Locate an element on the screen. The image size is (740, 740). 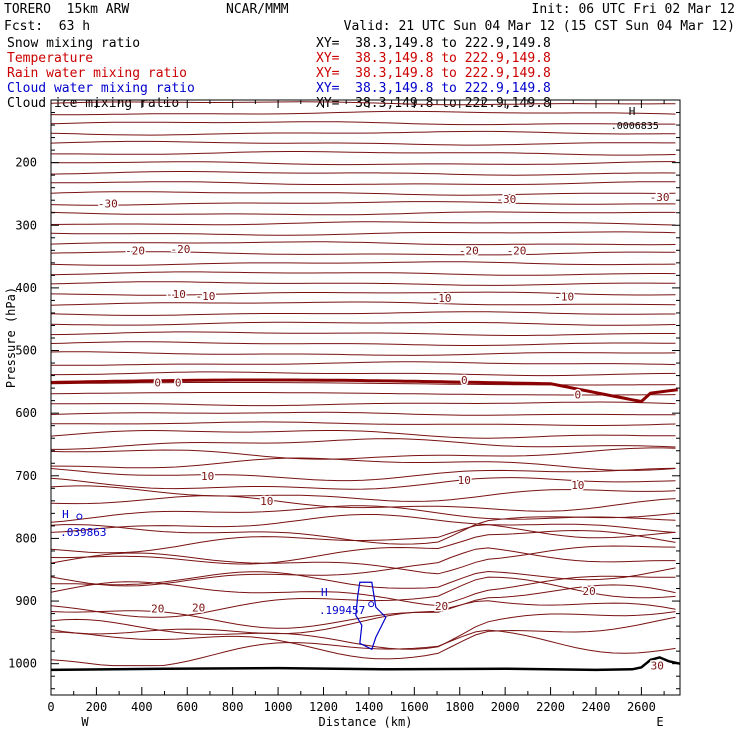
model-title: TORERO 15km ARW is located at coordinates (67, 9).